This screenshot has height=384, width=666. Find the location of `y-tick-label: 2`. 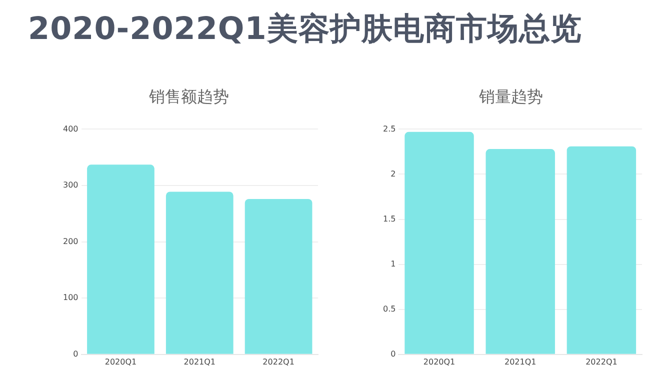

y-tick-label: 2 is located at coordinates (393, 173).